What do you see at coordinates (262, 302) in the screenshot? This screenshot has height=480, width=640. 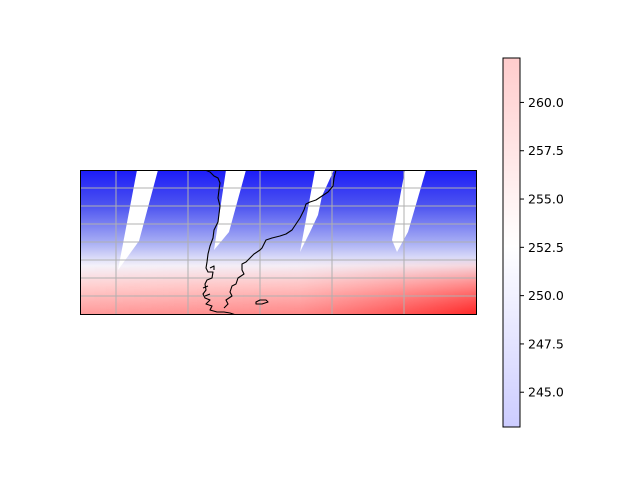 I see `falkland-islands` at bounding box center [262, 302].